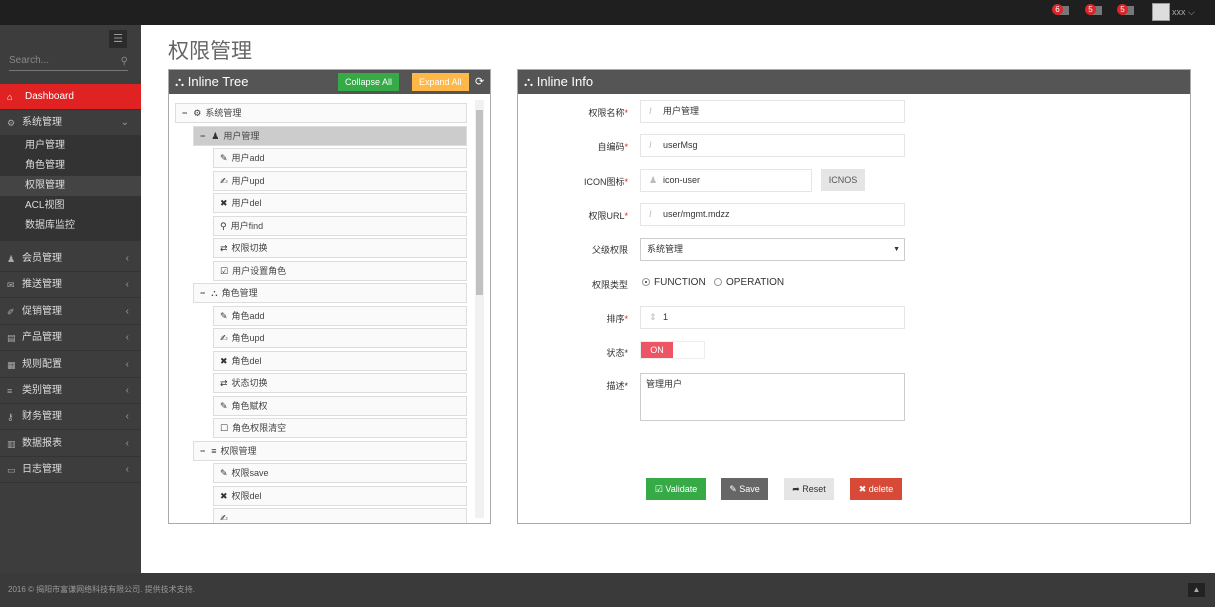  What do you see at coordinates (42, 470) in the screenshot?
I see `sidebar-item-label: 日志管理` at bounding box center [42, 470].